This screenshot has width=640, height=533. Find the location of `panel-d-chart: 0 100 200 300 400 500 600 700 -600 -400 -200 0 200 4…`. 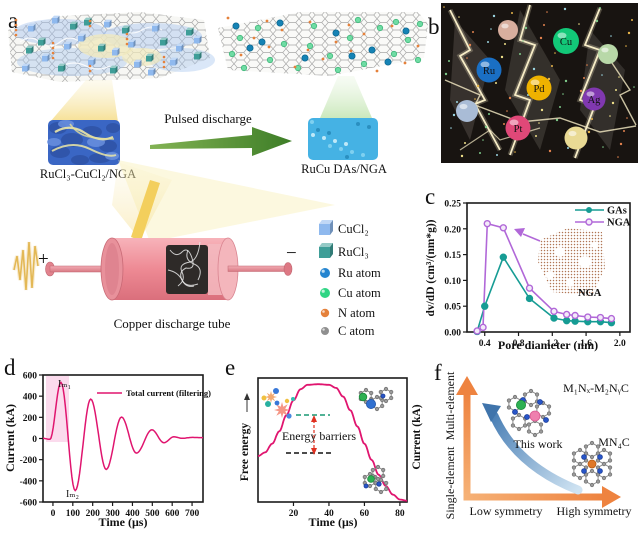

panel-d-chart: 0 100 200 300 400 500 600 700 -600 -400 -200 0 200 4… is located at coordinates (107, 451).